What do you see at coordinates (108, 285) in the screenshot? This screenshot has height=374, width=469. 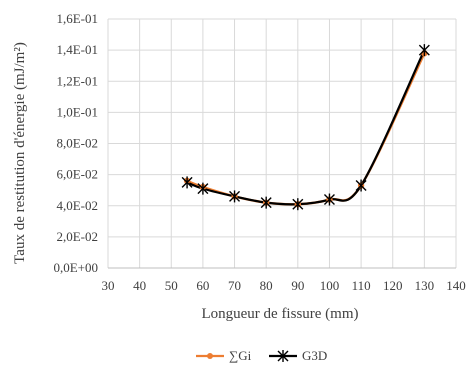 I see `x-tick-label: 30` at bounding box center [108, 285].